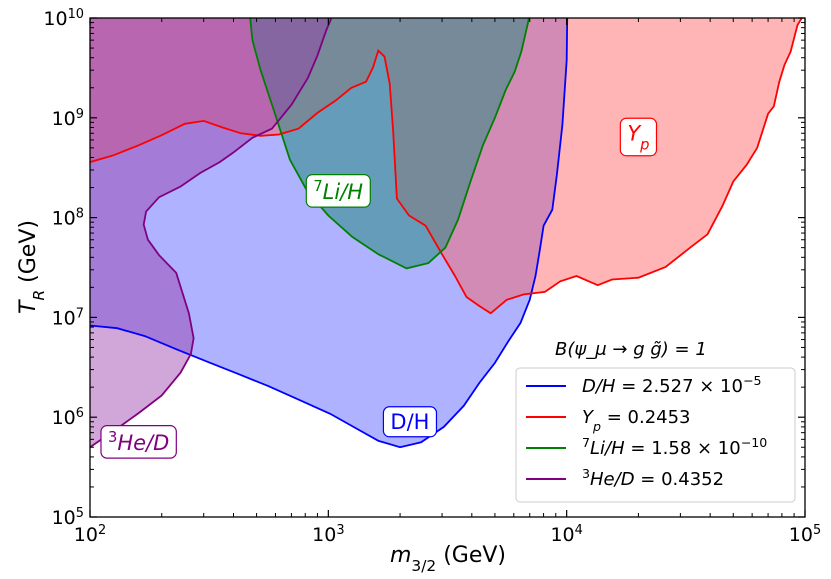  Describe the element at coordinates (68, 418) in the screenshot. I see `y-tick-label: 106` at that location.